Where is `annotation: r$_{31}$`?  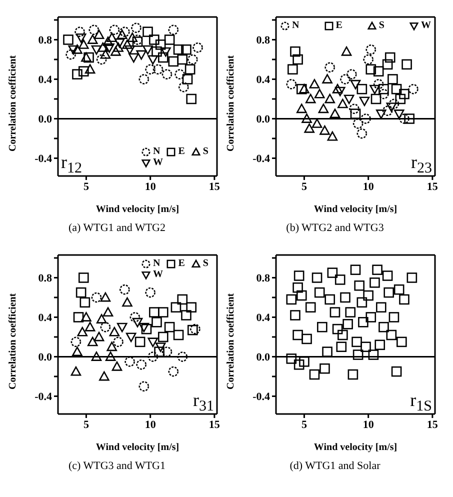 annotation: r$_{31}$ is located at coordinates (203, 403).